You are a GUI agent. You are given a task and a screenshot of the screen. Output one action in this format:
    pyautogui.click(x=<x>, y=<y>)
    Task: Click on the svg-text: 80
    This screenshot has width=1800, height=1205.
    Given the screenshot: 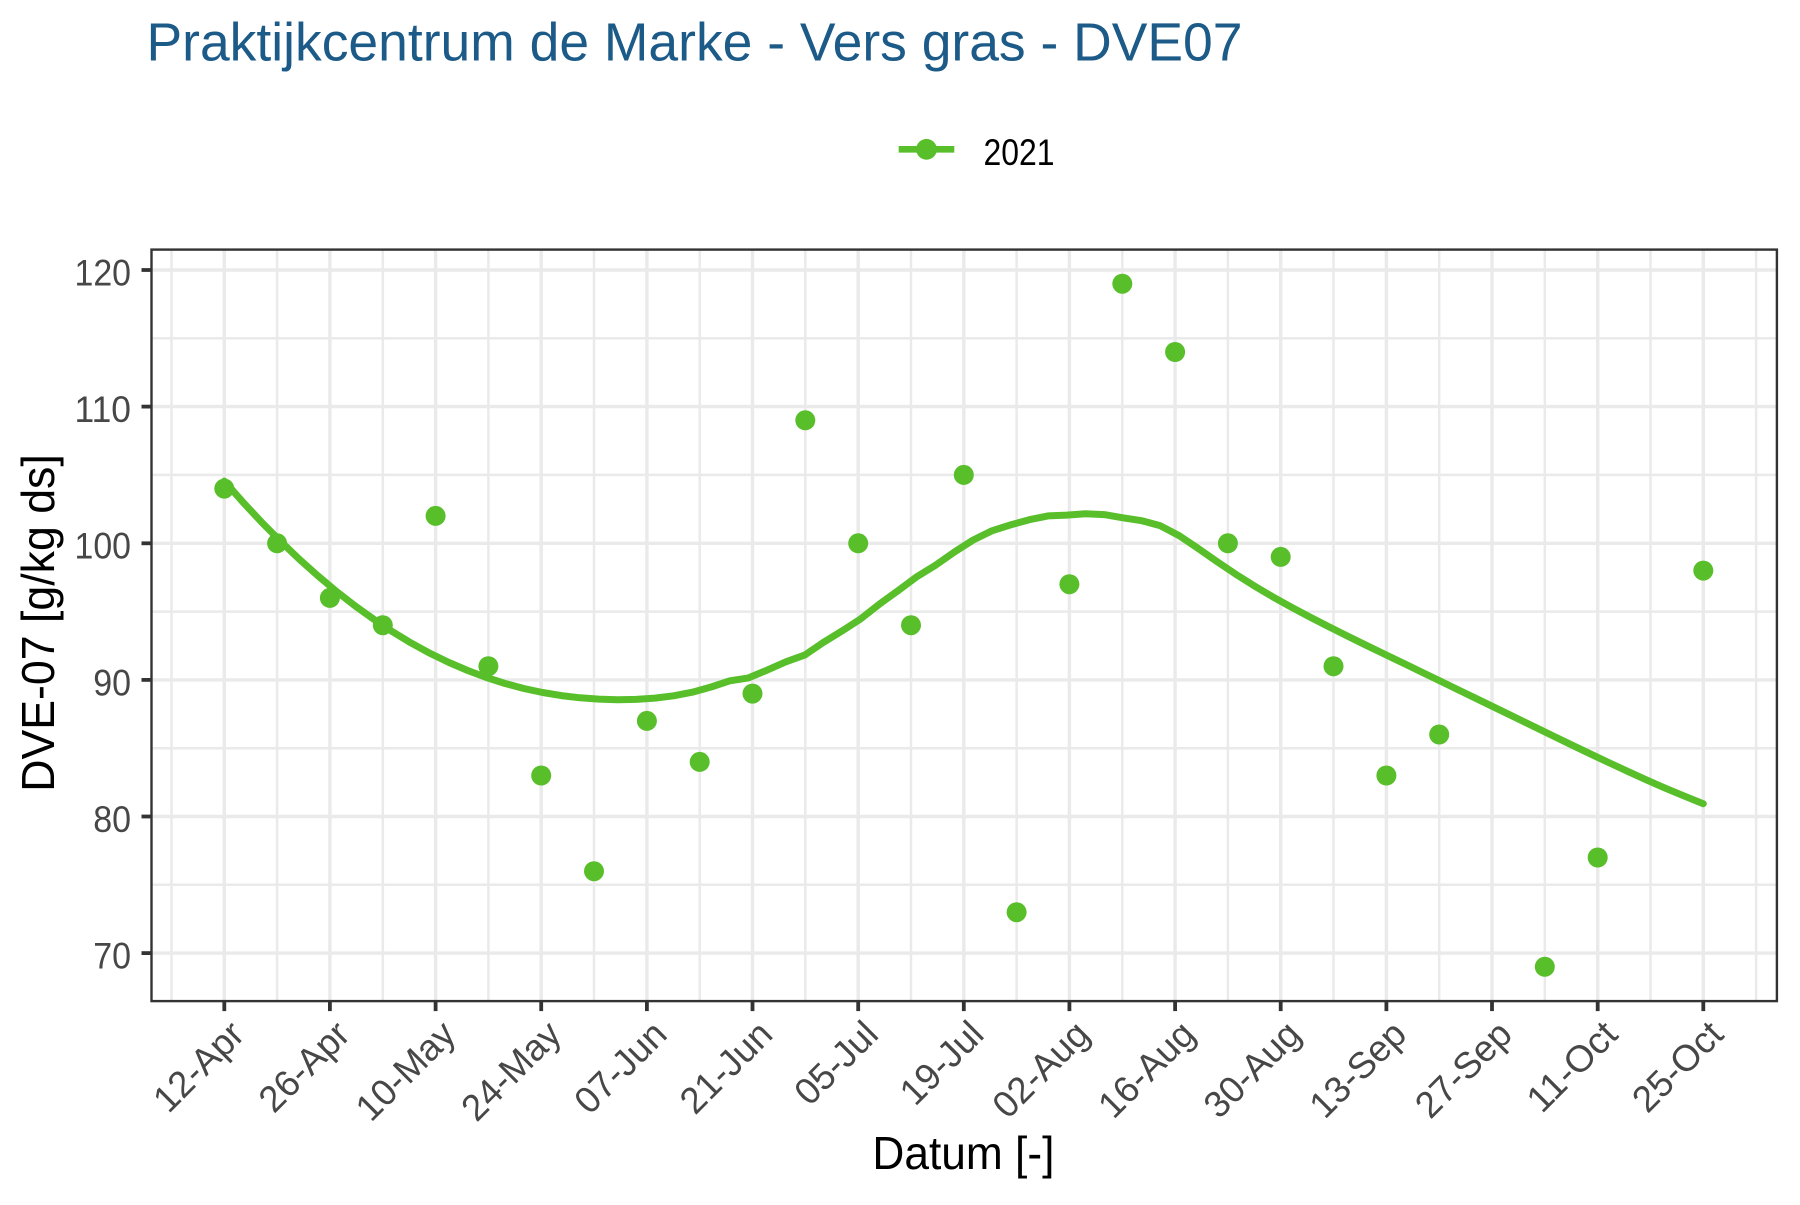 What is the action you would take?
    pyautogui.click(x=112, y=819)
    